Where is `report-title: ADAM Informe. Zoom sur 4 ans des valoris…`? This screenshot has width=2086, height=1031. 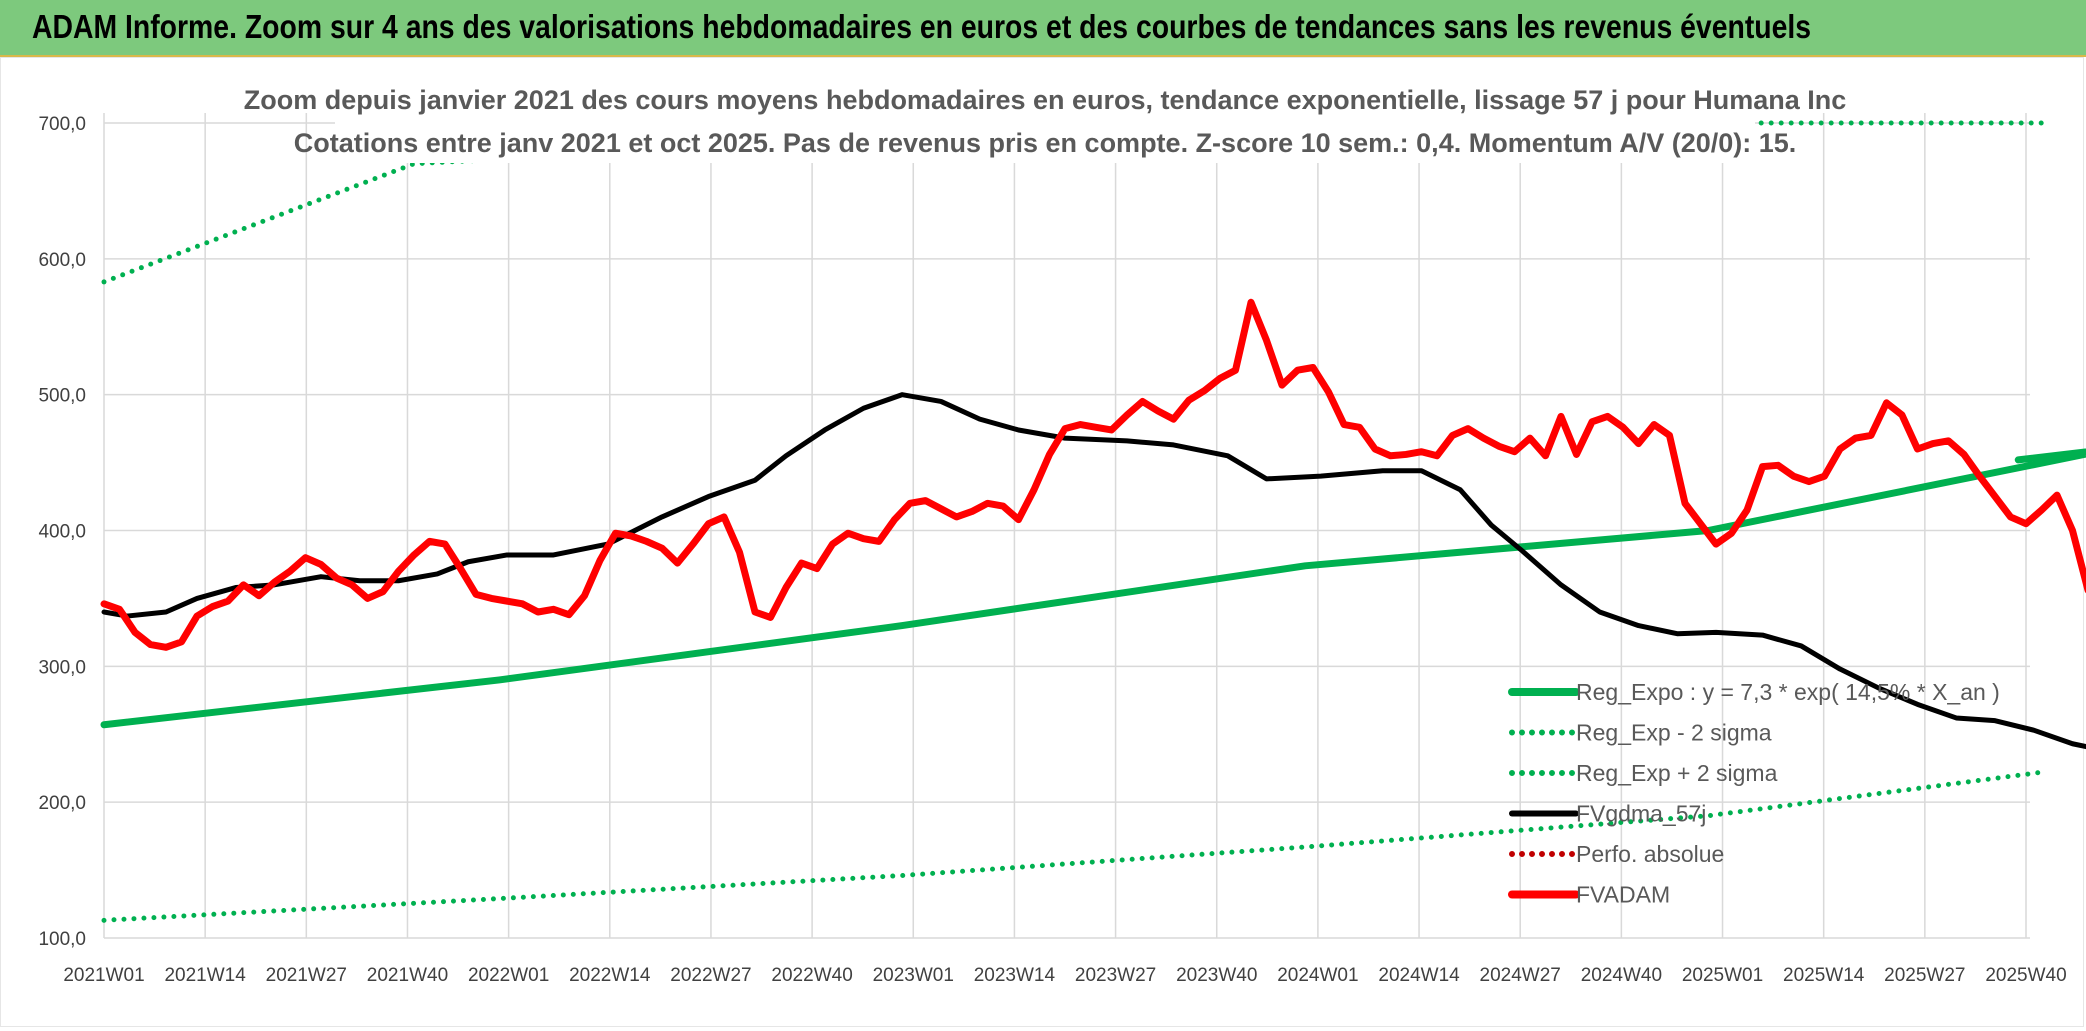
report-title: ADAM Informe. Zoom sur 4 ans des valoris… is located at coordinates (922, 26).